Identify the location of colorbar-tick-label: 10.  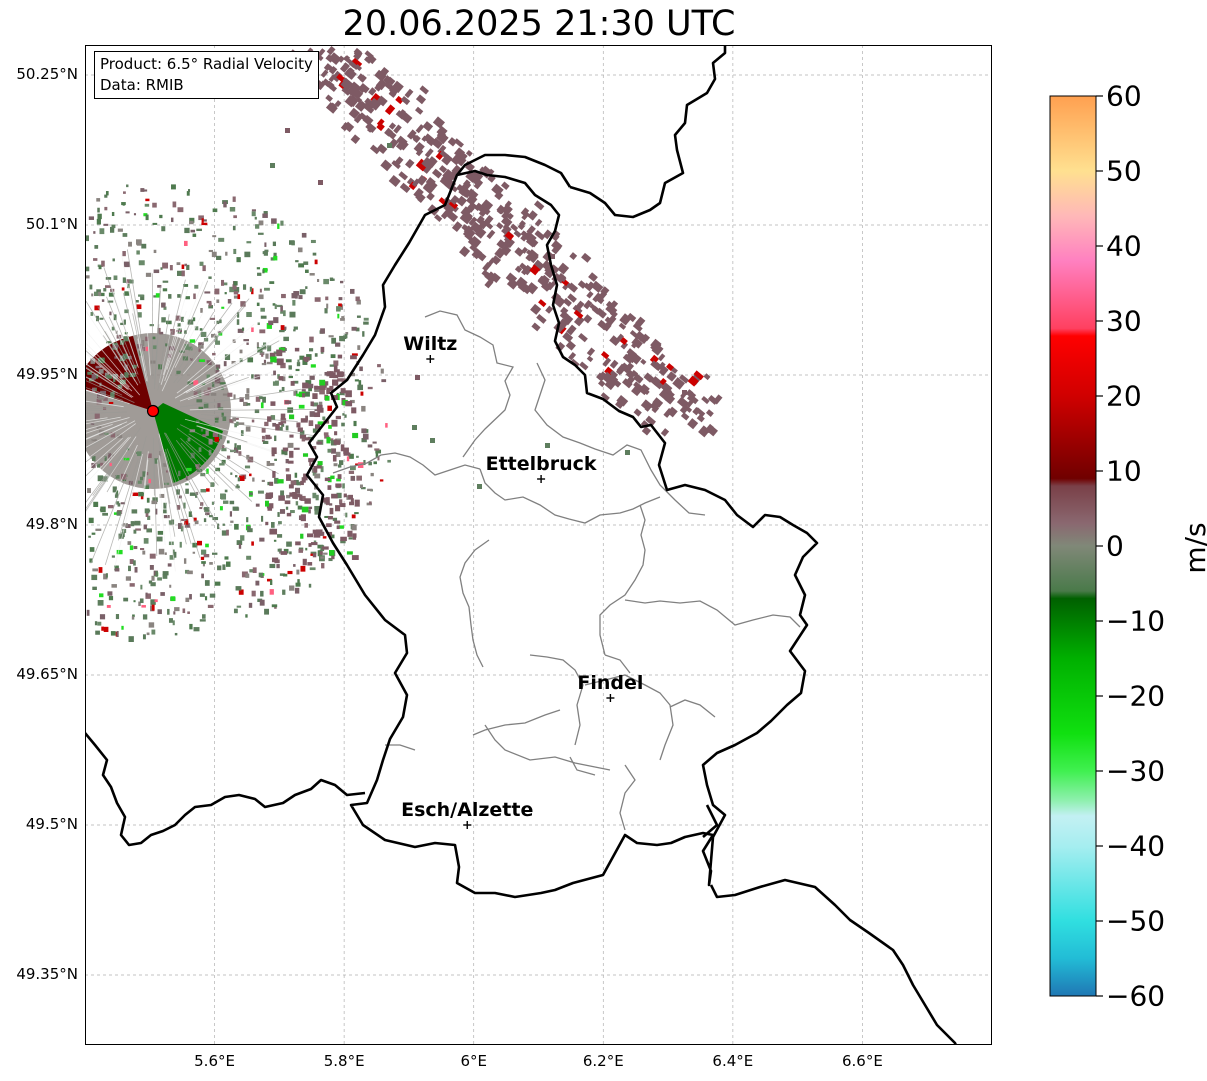
(1124, 471).